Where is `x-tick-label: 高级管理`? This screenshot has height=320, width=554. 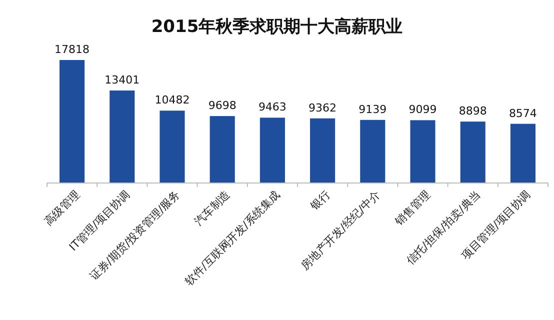
x-tick-label: 高级管理 is located at coordinates (62, 208).